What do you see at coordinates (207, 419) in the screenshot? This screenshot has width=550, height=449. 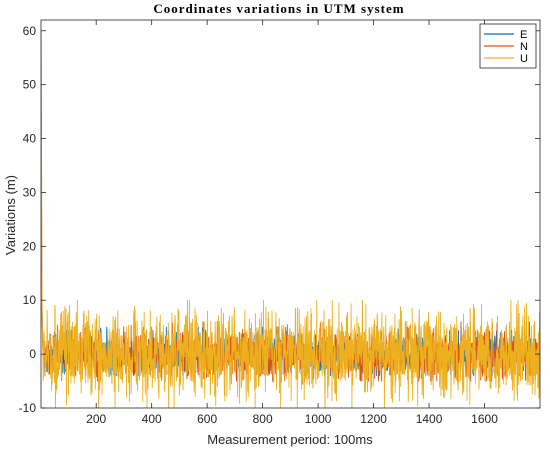 I see `x-tick-label: 600` at bounding box center [207, 419].